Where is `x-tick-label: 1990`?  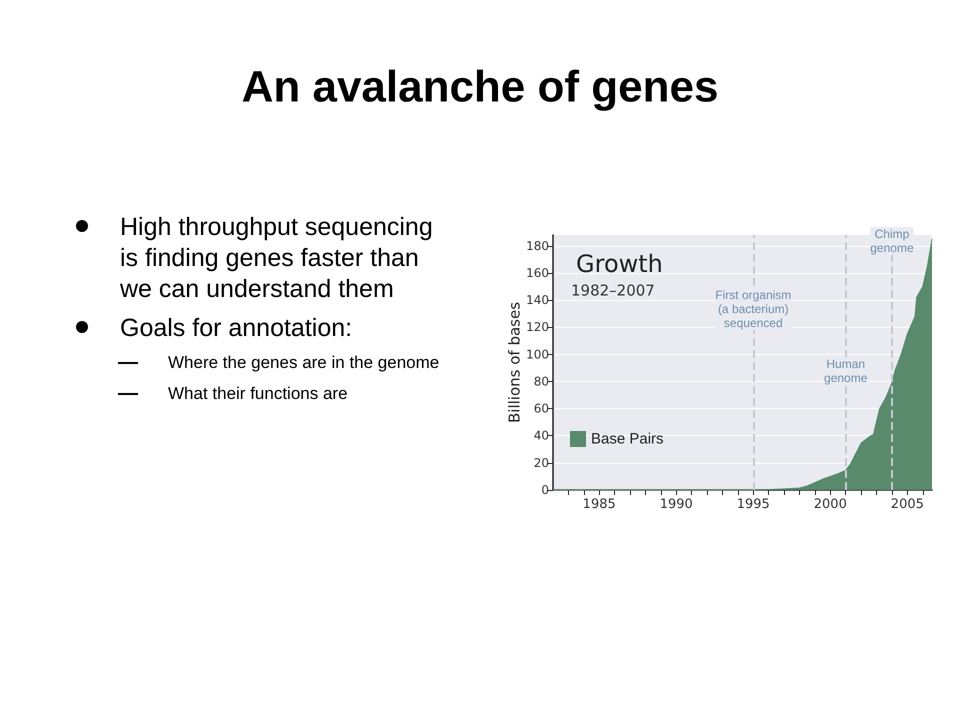 x-tick-label: 1990 is located at coordinates (676, 504).